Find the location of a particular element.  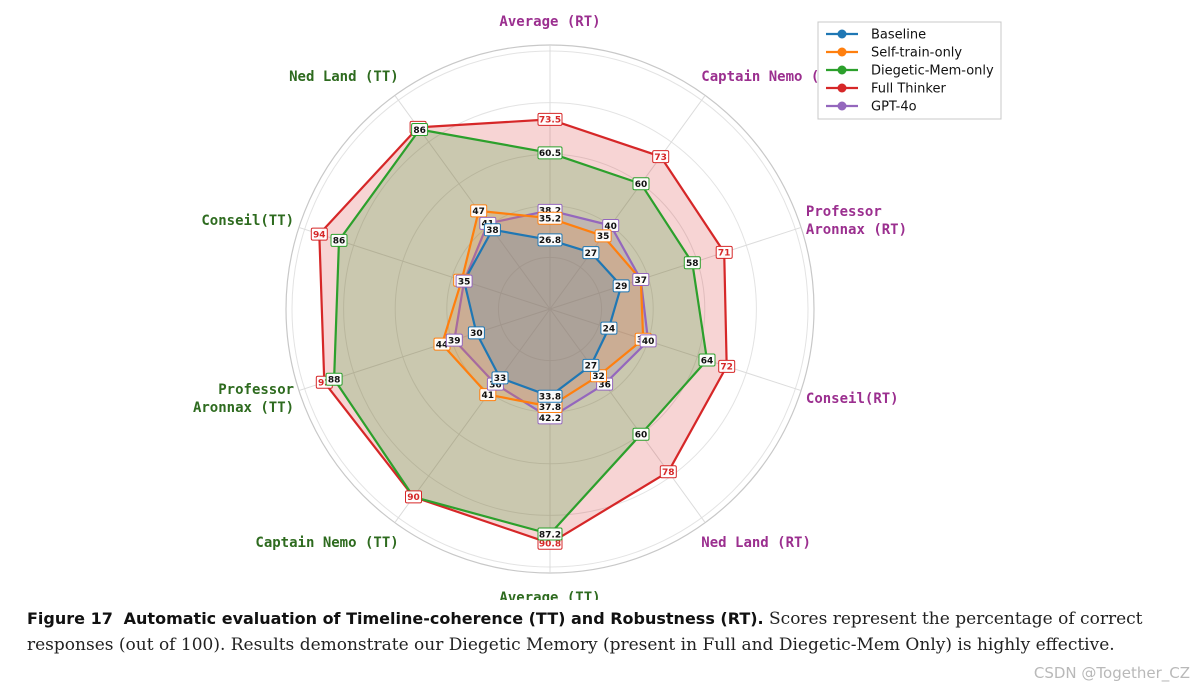

value-label-text: 73 is located at coordinates (660, 158).